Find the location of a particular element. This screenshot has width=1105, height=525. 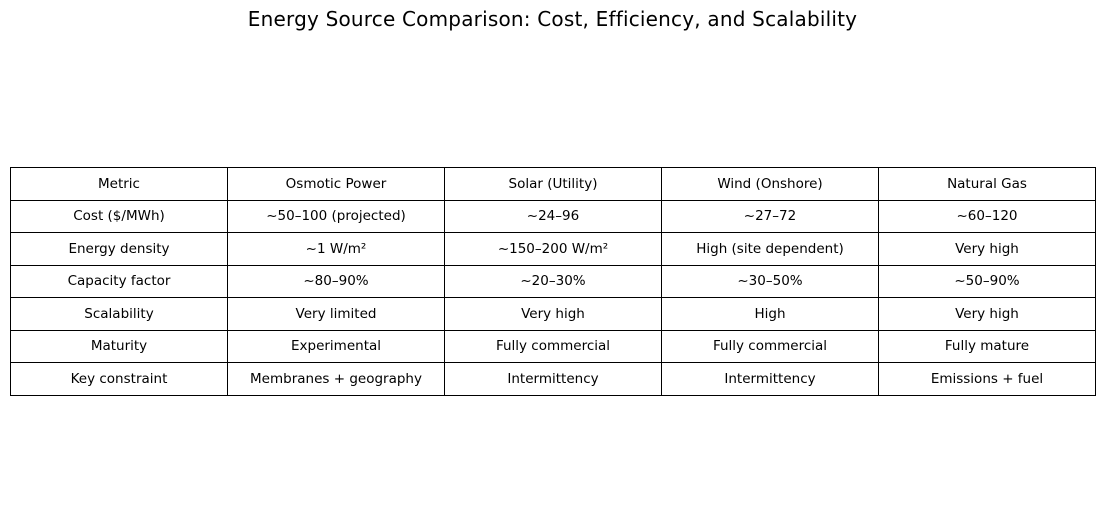

table-cell: ~24–96 is located at coordinates (553, 216).